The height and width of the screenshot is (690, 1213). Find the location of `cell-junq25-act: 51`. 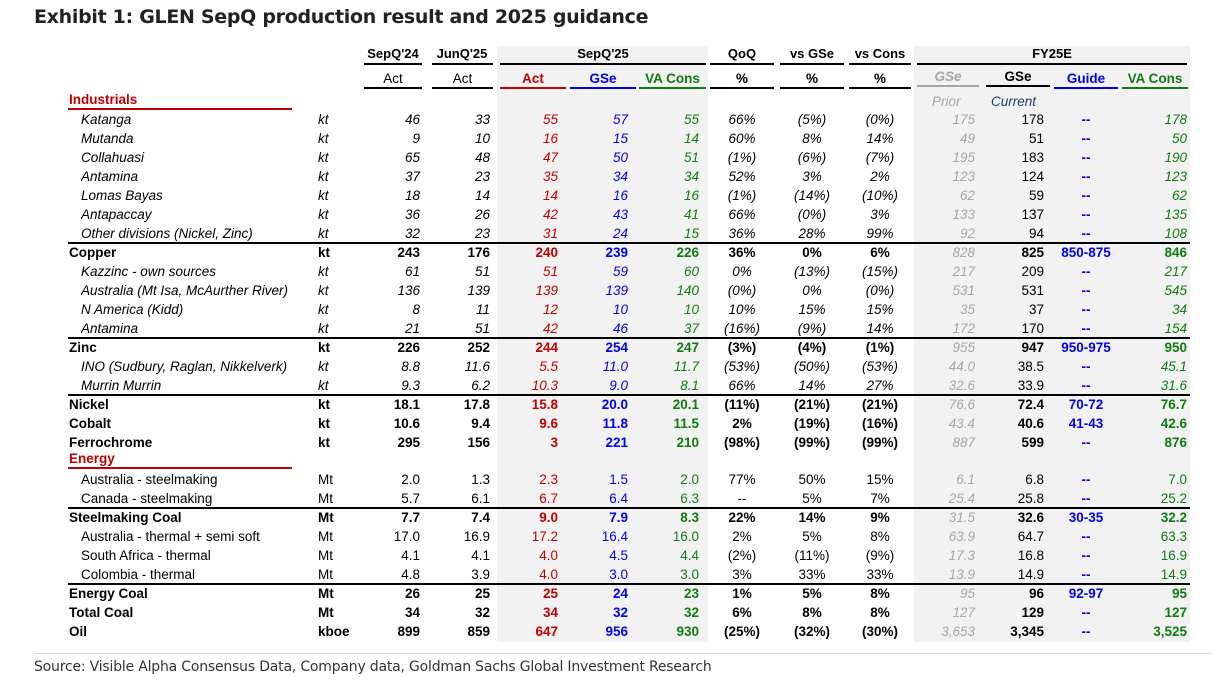

cell-junq25-act: 51 is located at coordinates (482, 271).